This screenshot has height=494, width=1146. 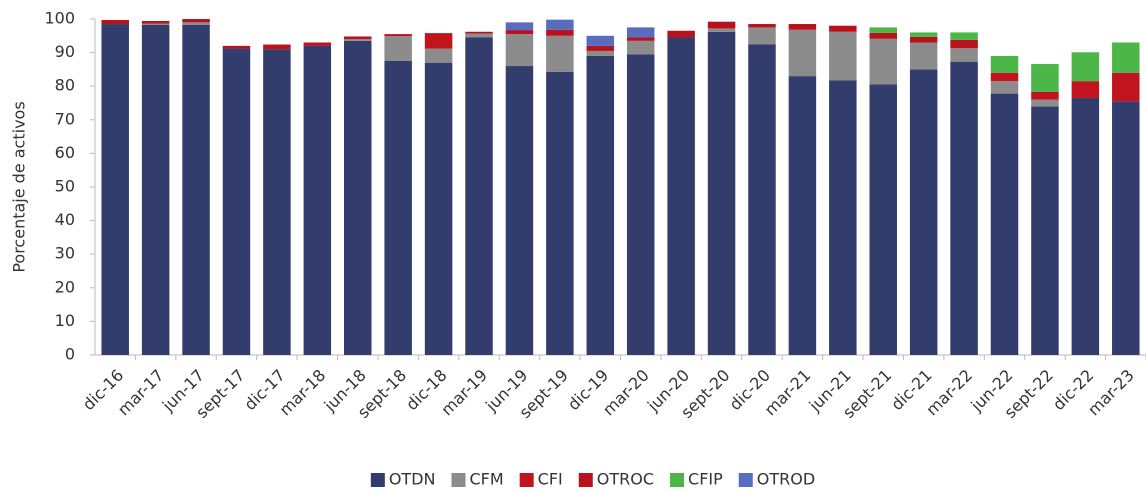 I want to click on y-tick-label: 10, so click(x=65, y=320).